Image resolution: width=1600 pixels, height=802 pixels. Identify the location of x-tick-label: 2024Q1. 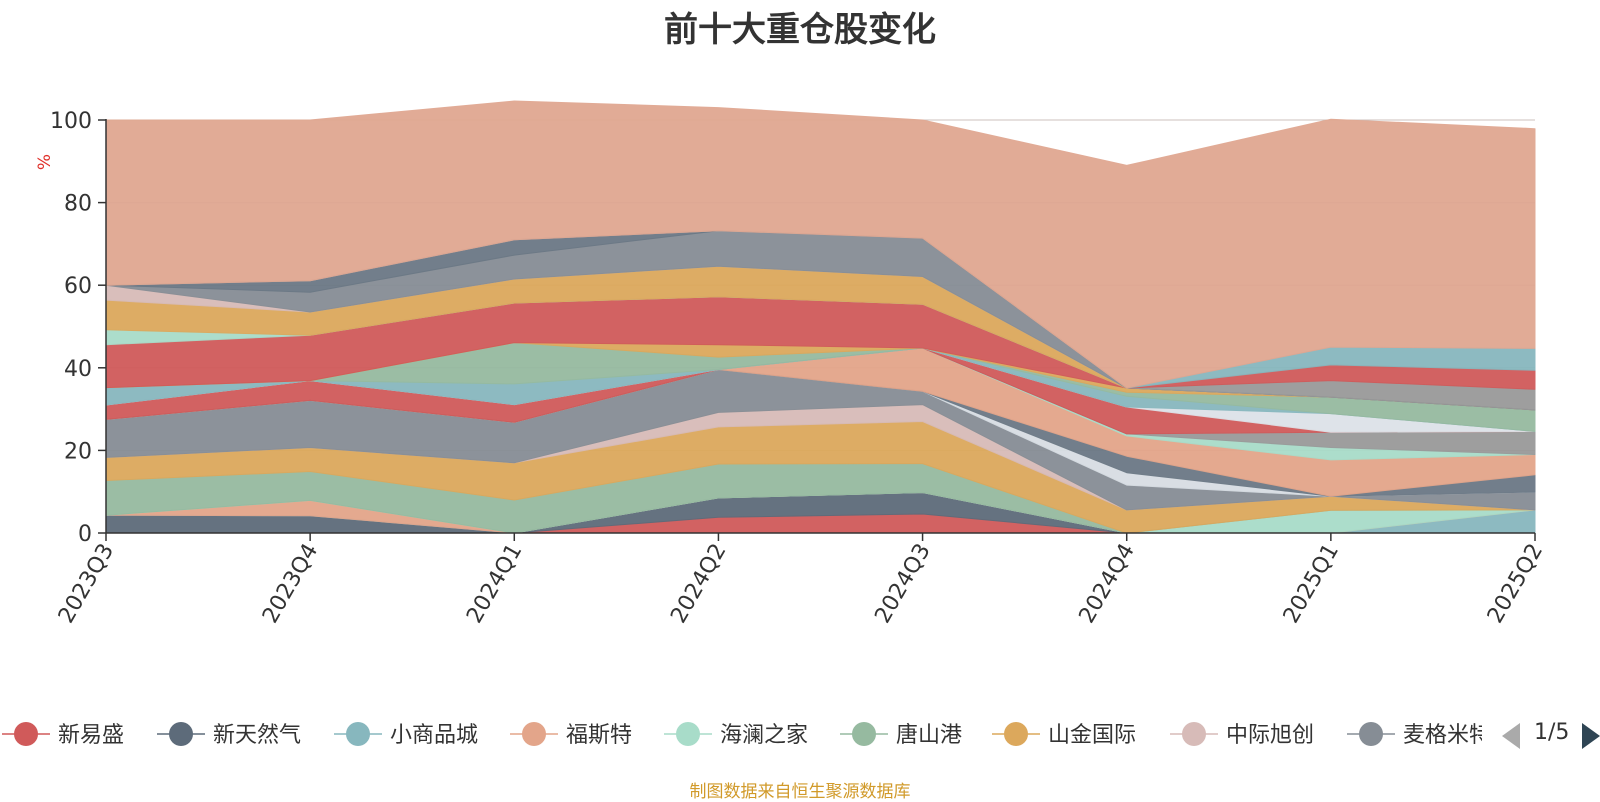
(494, 584).